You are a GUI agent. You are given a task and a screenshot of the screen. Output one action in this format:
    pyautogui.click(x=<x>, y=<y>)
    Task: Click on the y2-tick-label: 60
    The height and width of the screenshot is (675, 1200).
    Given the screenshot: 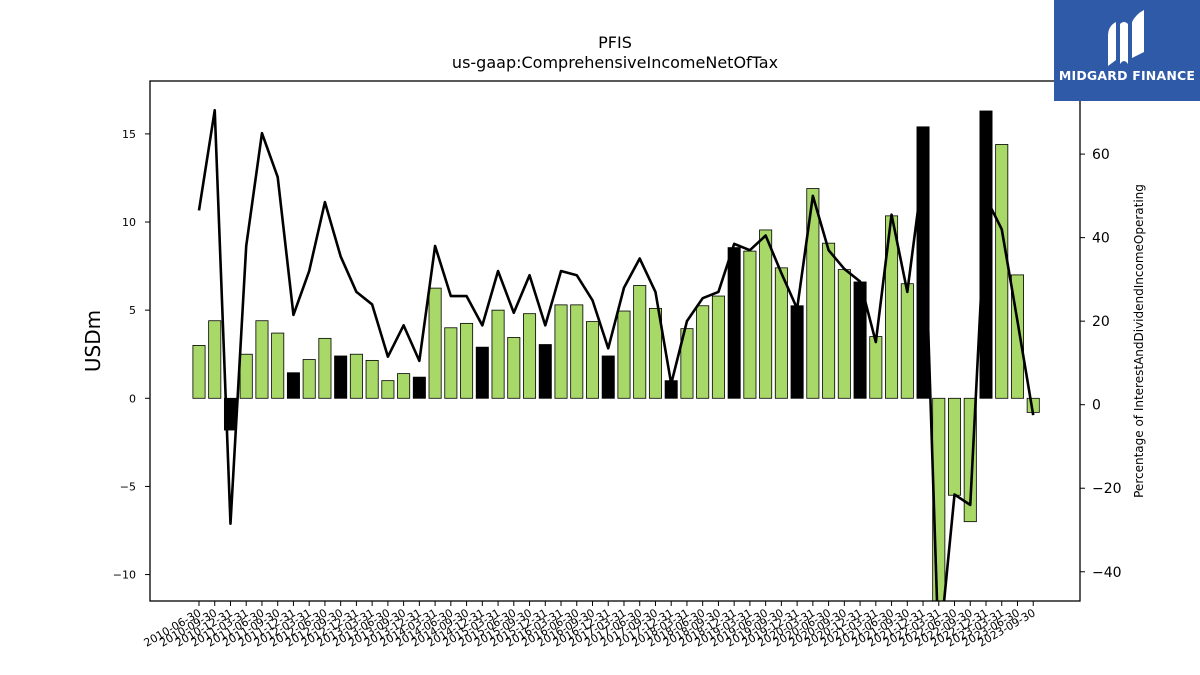 What is the action you would take?
    pyautogui.click(x=1101, y=155)
    